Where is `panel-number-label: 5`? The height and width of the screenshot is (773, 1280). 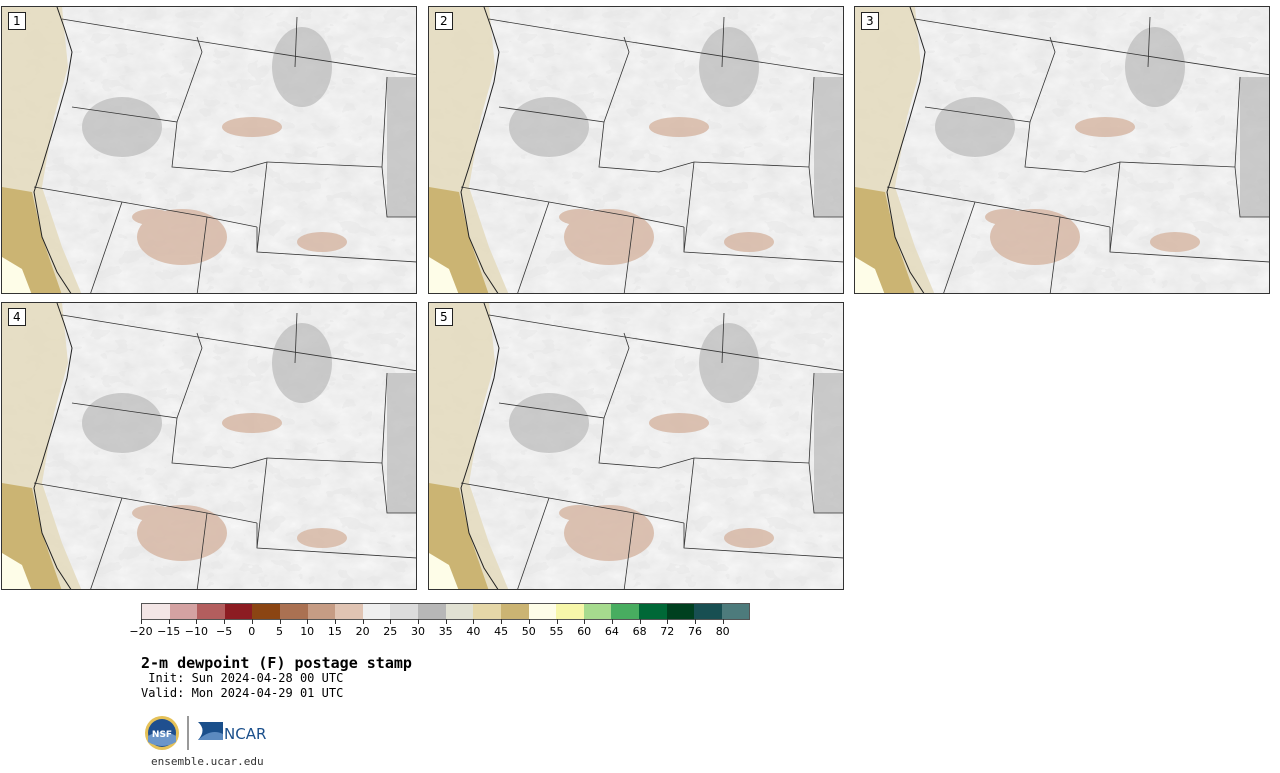 panel-number-label: 5 is located at coordinates (444, 317).